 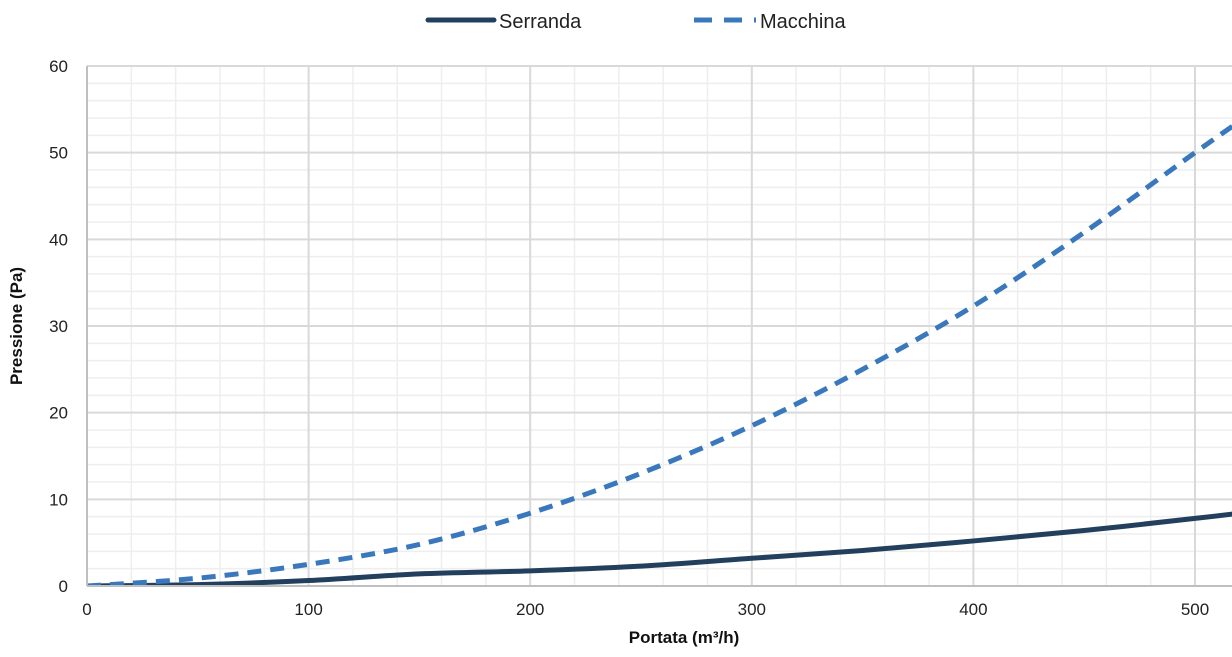 I want to click on x-tick-label: 300, so click(x=752, y=609).